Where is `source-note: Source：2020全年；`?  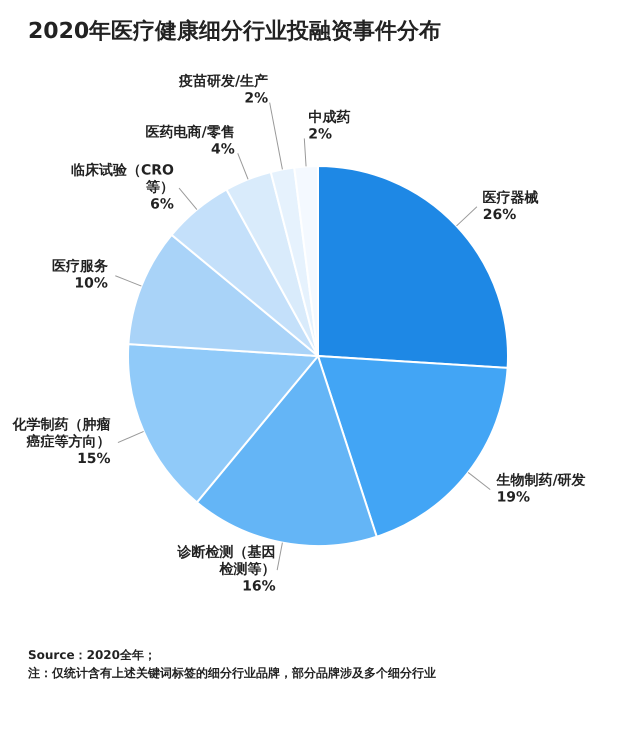 source-note: Source：2020全年； is located at coordinates (92, 655).